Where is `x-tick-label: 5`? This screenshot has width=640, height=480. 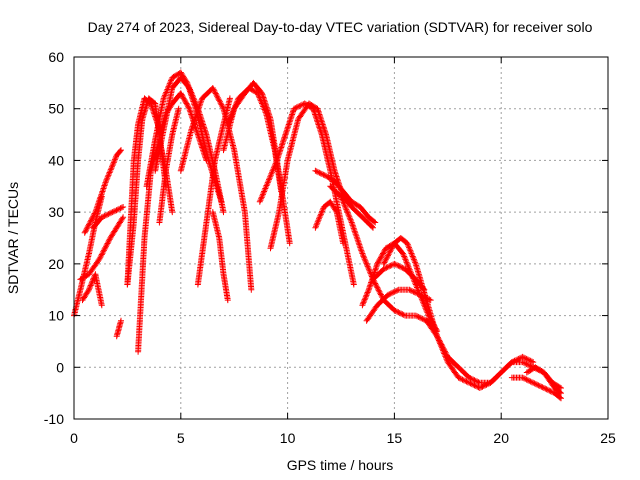
x-tick-label: 5 is located at coordinates (181, 438).